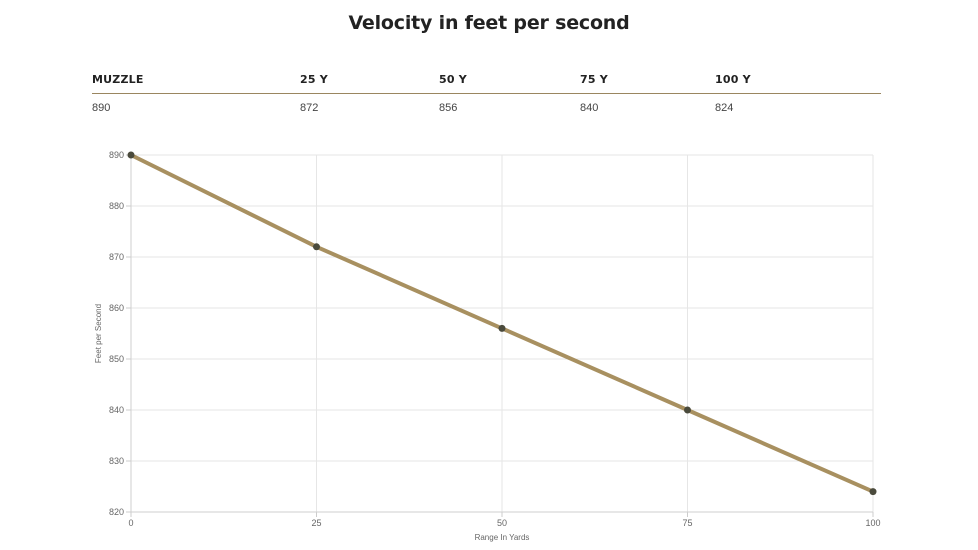 The height and width of the screenshot is (550, 978). What do you see at coordinates (116, 308) in the screenshot?
I see `y-tick-label: 860` at bounding box center [116, 308].